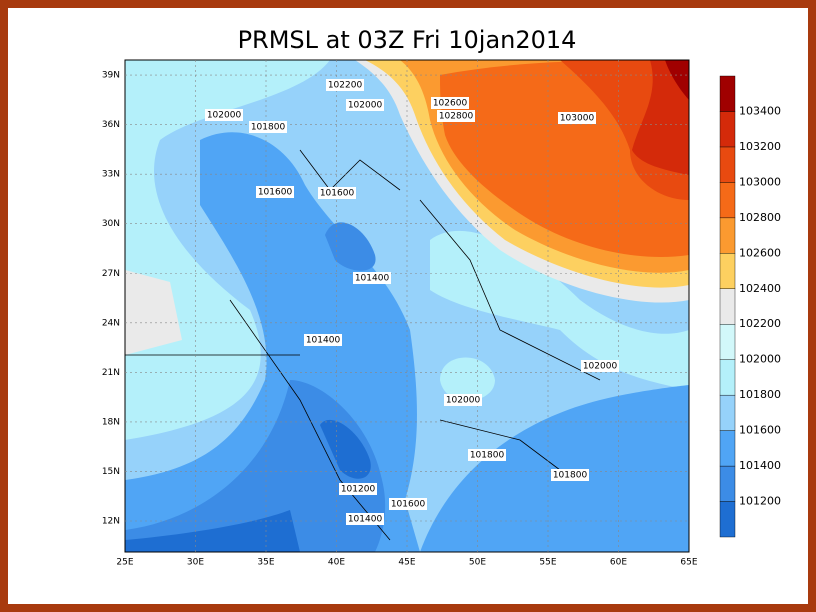 The image size is (816, 612). Describe the element at coordinates (111, 76) in the screenshot. I see `lat-tick-label: 39N` at that location.